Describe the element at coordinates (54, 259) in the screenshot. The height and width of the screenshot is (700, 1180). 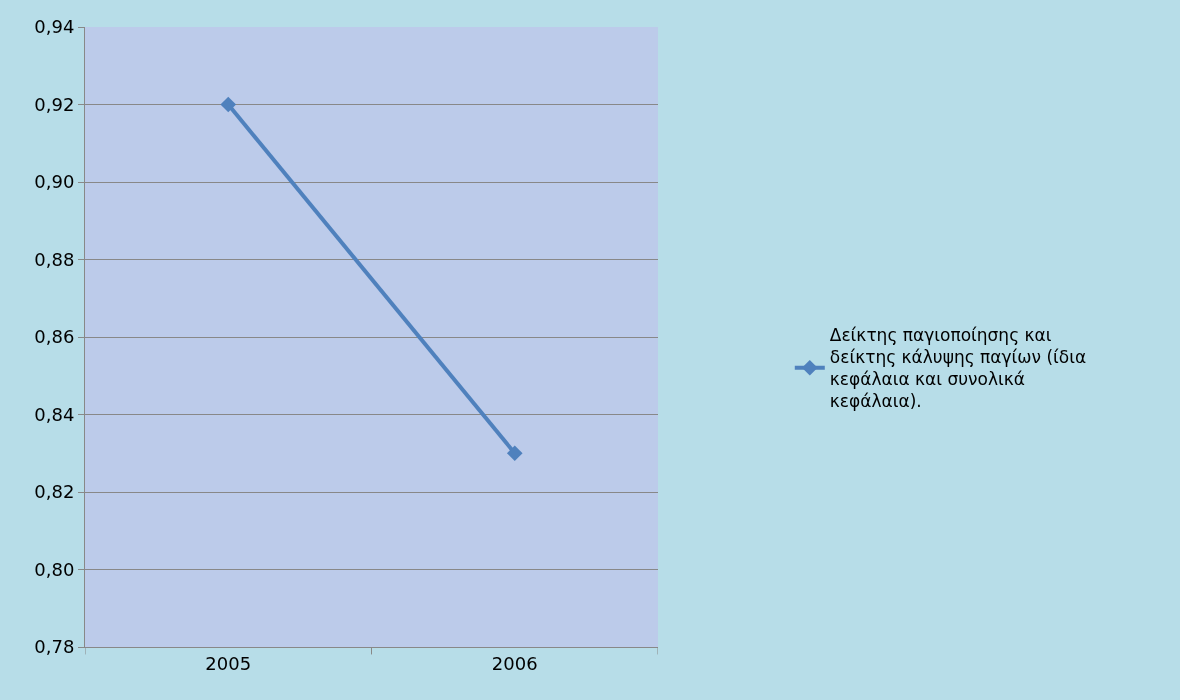
I see `y-tick-label: 0,88` at that location.